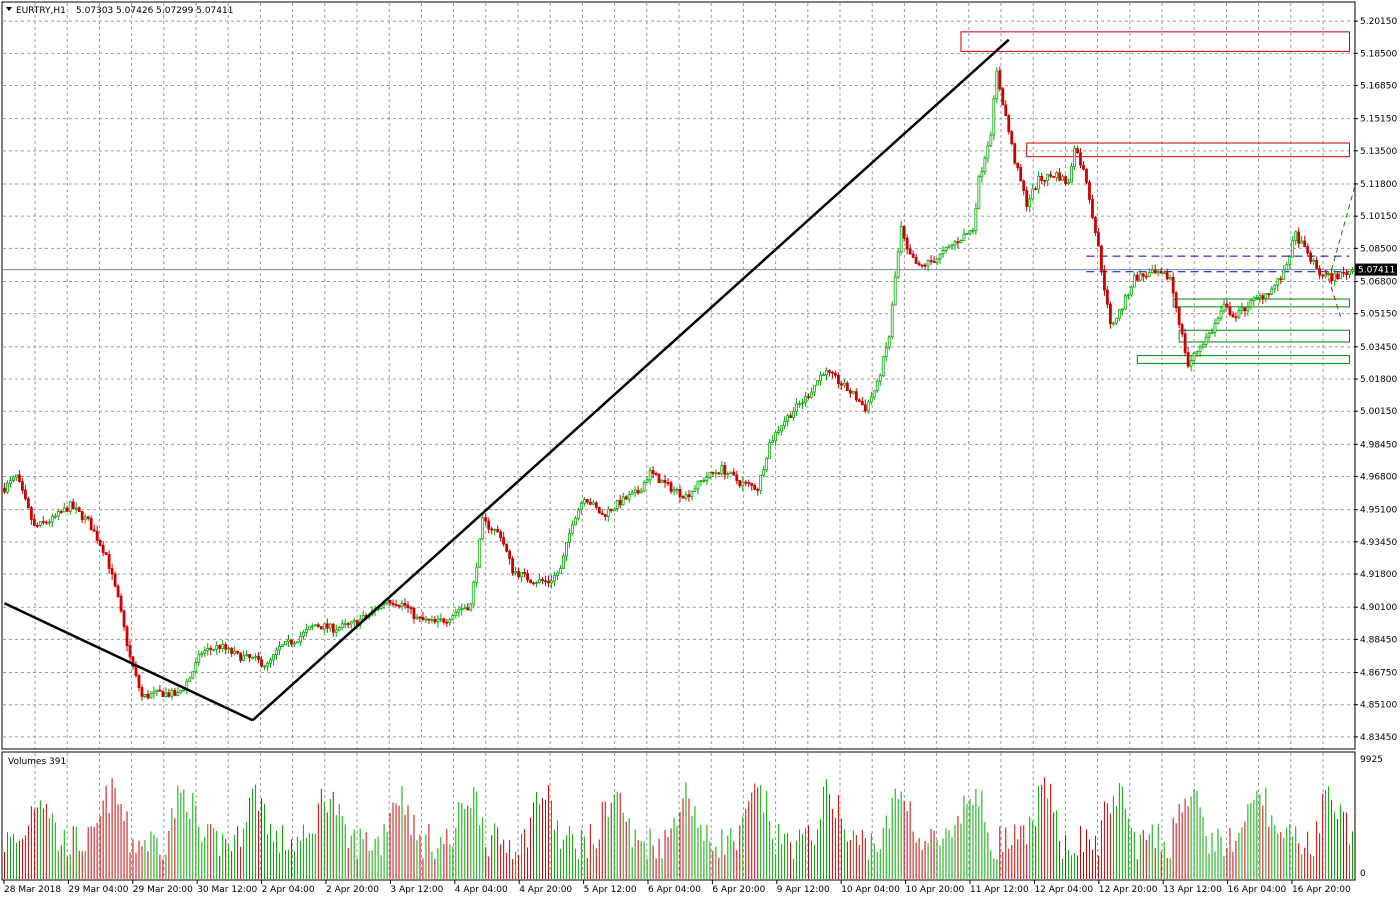 The height and width of the screenshot is (905, 1400). I want to click on y-tick-label: 5.06800, so click(1378, 282).